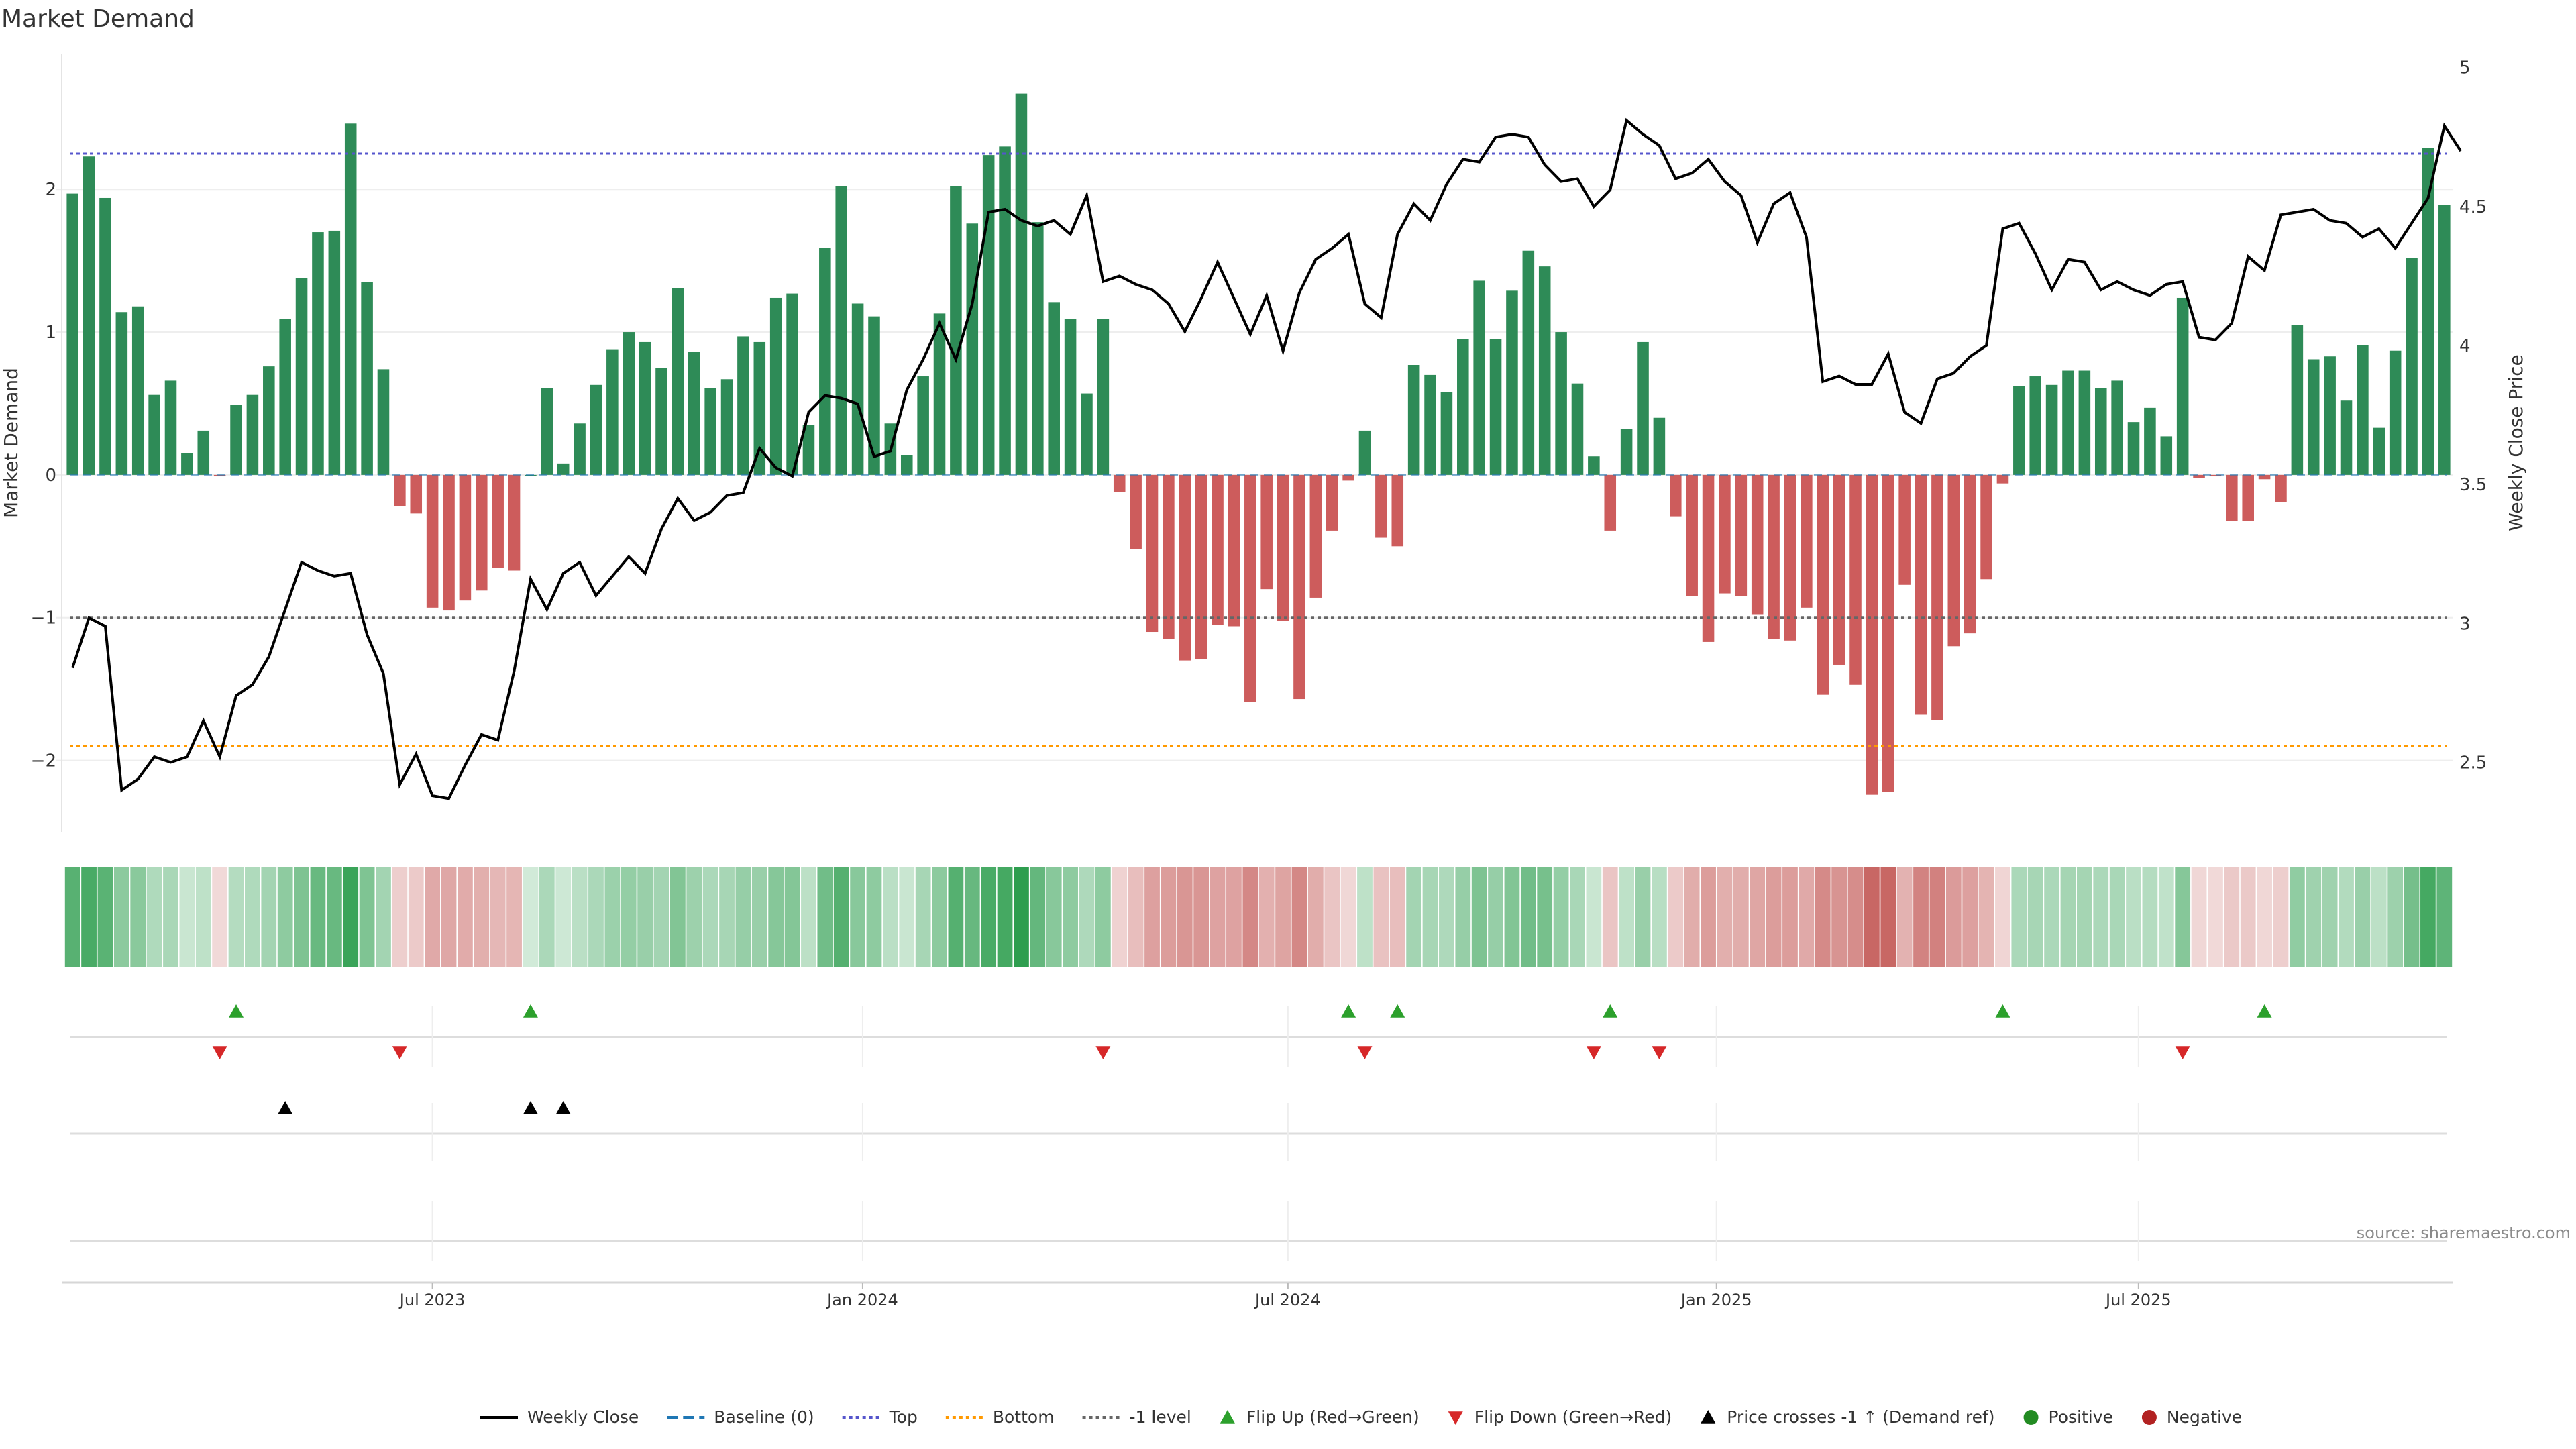 The height and width of the screenshot is (1449, 2576). Describe the element at coordinates (2473, 415) in the screenshot. I see `right-axis-ticks: 5 4.5 4 3.5 3 2.5` at that location.